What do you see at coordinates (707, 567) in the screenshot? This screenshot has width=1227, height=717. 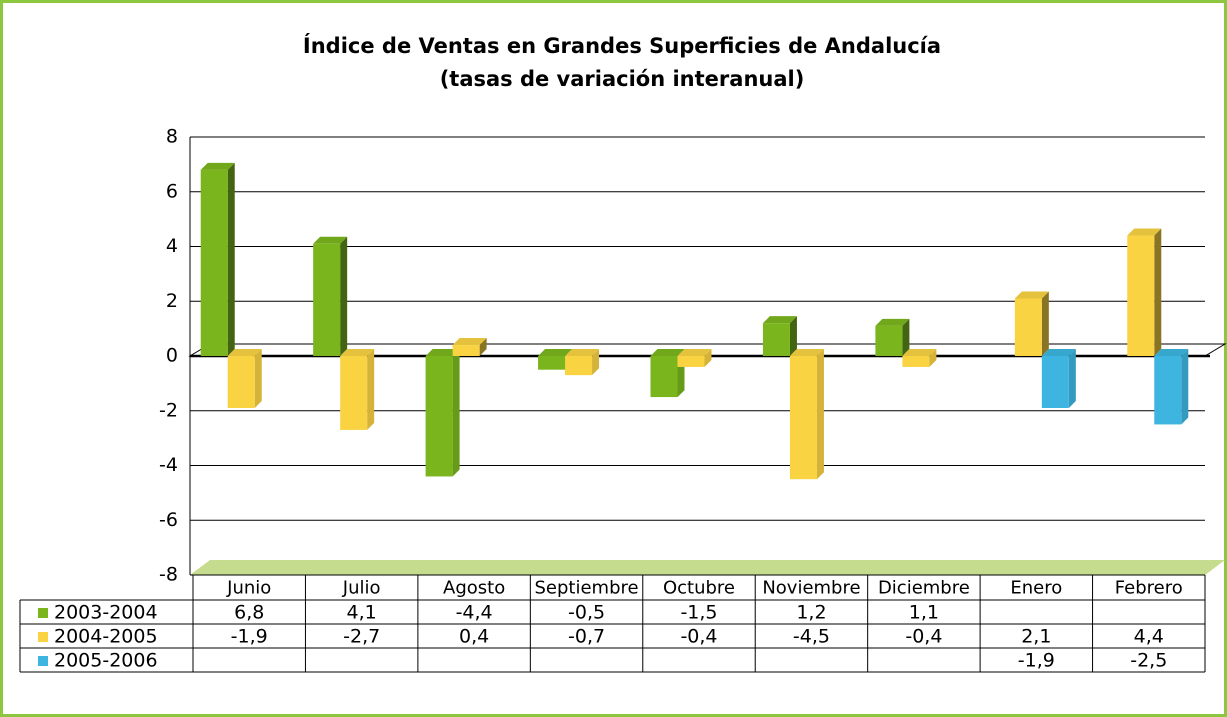 I see `floor` at bounding box center [707, 567].